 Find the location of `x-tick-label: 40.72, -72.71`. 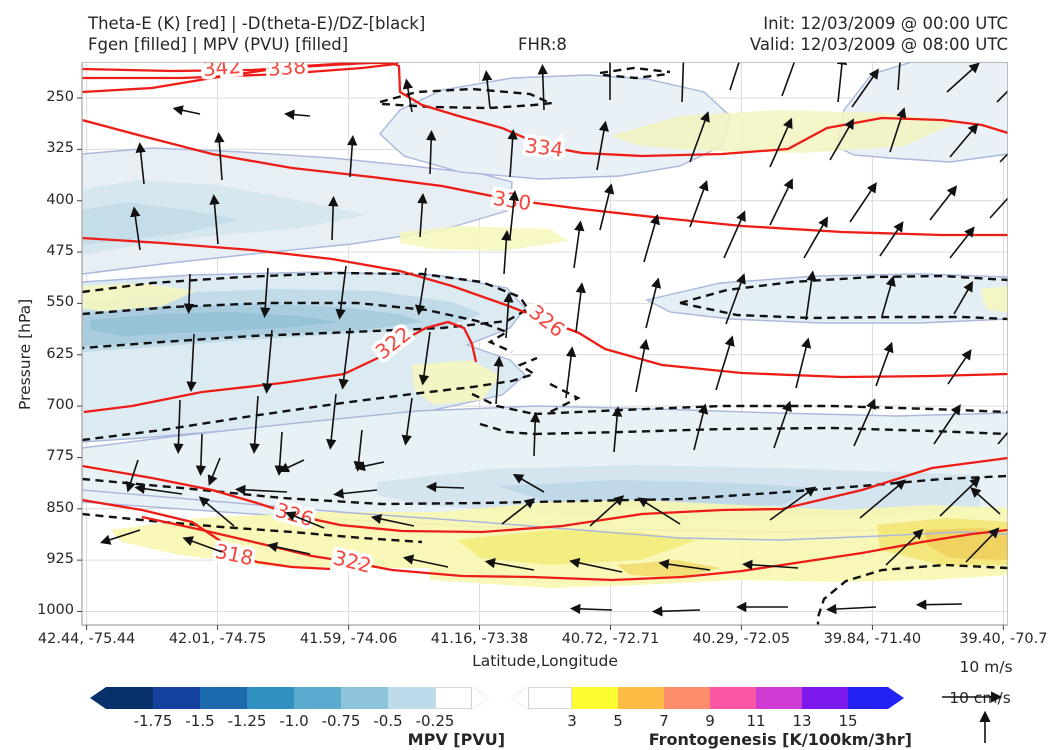

x-tick-label: 40.72, -72.71 is located at coordinates (610, 639).